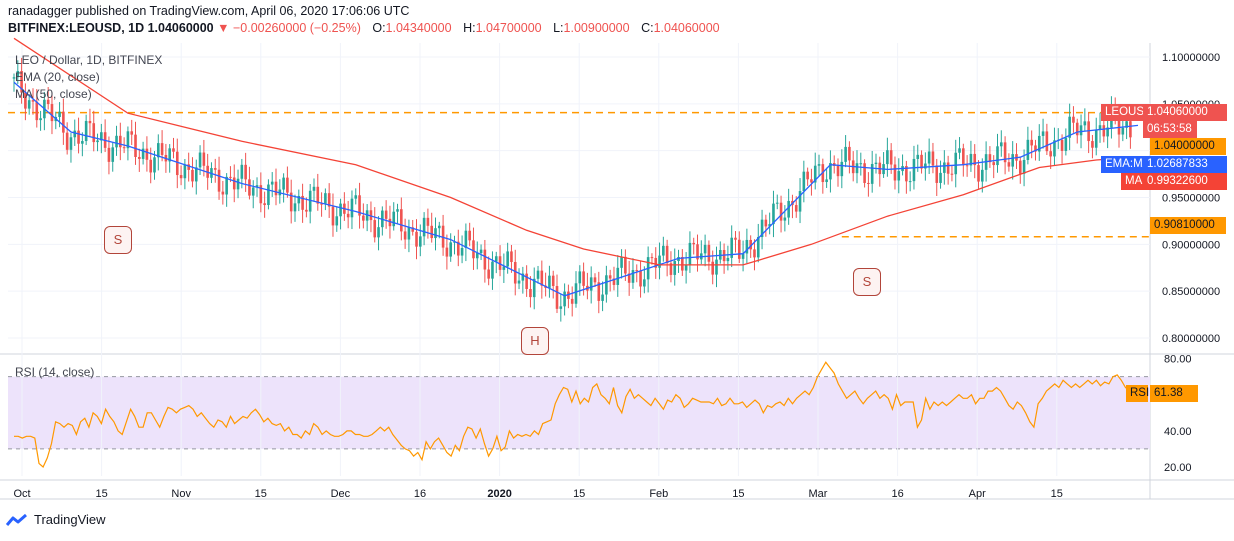 The width and height of the screenshot is (1234, 541). Describe the element at coordinates (53, 94) in the screenshot. I see `legend-ma: MA (50, close)` at that location.